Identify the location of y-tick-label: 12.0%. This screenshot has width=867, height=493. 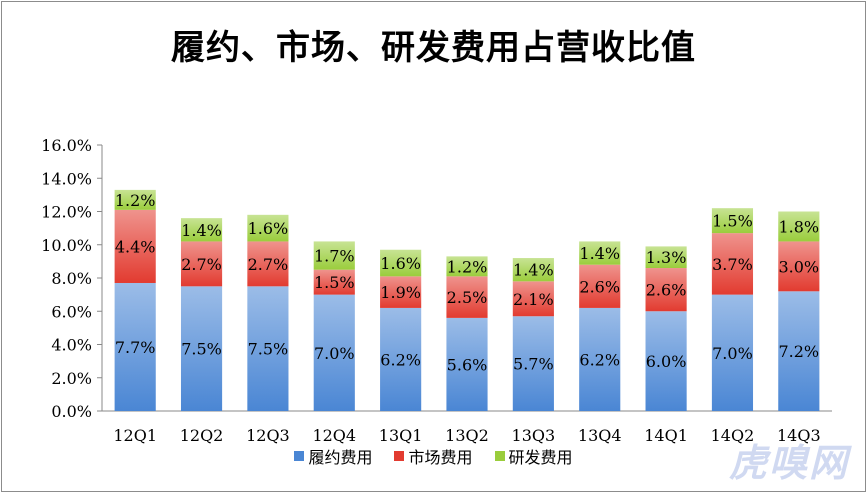
(66, 212).